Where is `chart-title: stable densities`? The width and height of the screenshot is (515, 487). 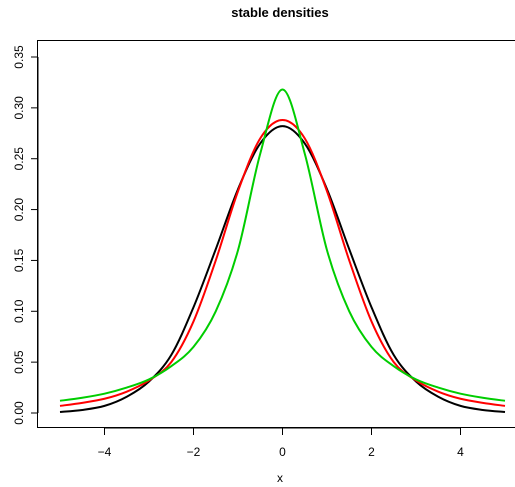 chart-title: stable densities is located at coordinates (280, 12).